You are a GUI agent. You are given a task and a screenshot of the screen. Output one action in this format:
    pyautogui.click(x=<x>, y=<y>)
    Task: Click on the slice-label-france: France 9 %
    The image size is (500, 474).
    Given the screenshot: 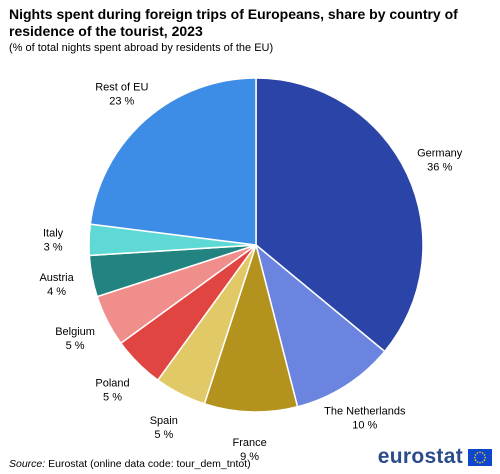 What is the action you would take?
    pyautogui.click(x=249, y=450)
    